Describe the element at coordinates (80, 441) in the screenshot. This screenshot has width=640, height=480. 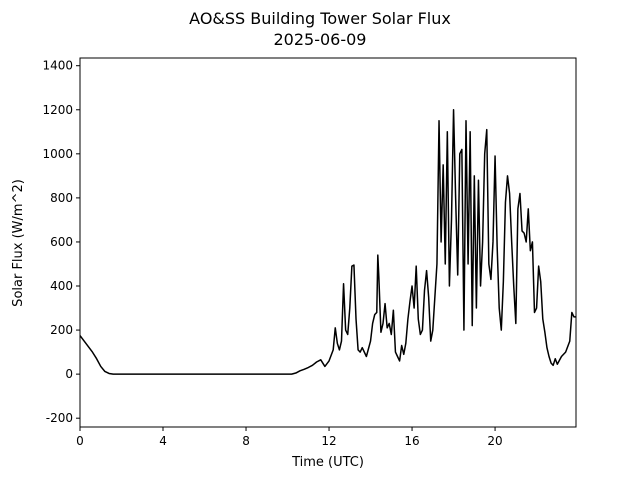
I see `x-tick-label: 0` at that location.